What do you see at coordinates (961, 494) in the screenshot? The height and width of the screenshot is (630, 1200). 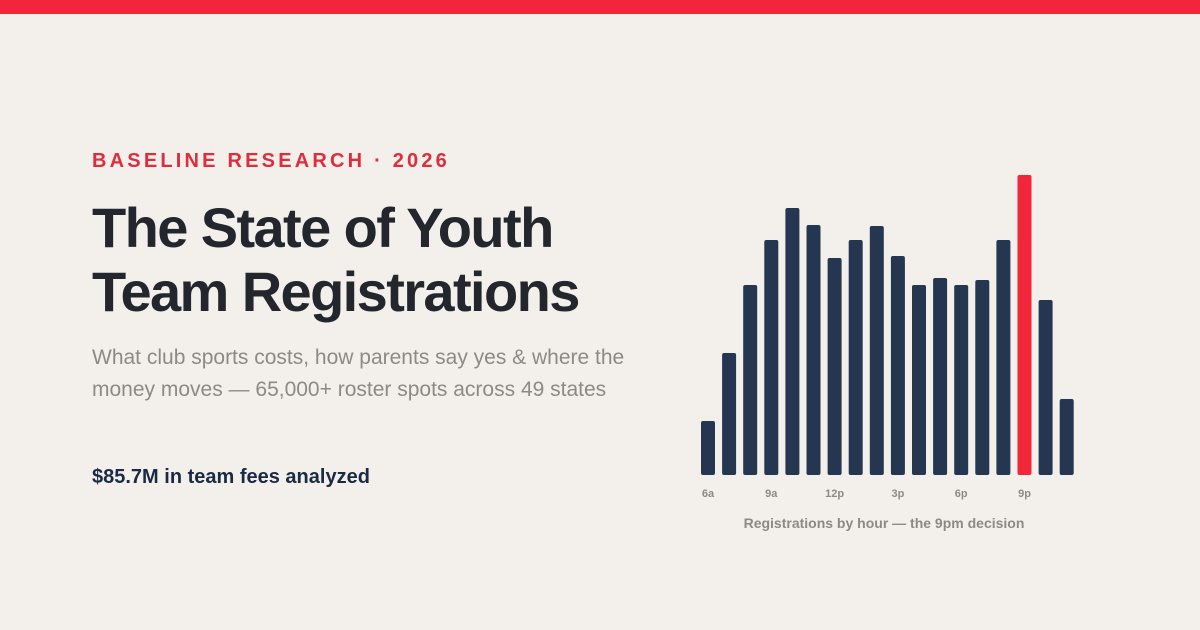 I see `tick-label-6p: 6p` at bounding box center [961, 494].